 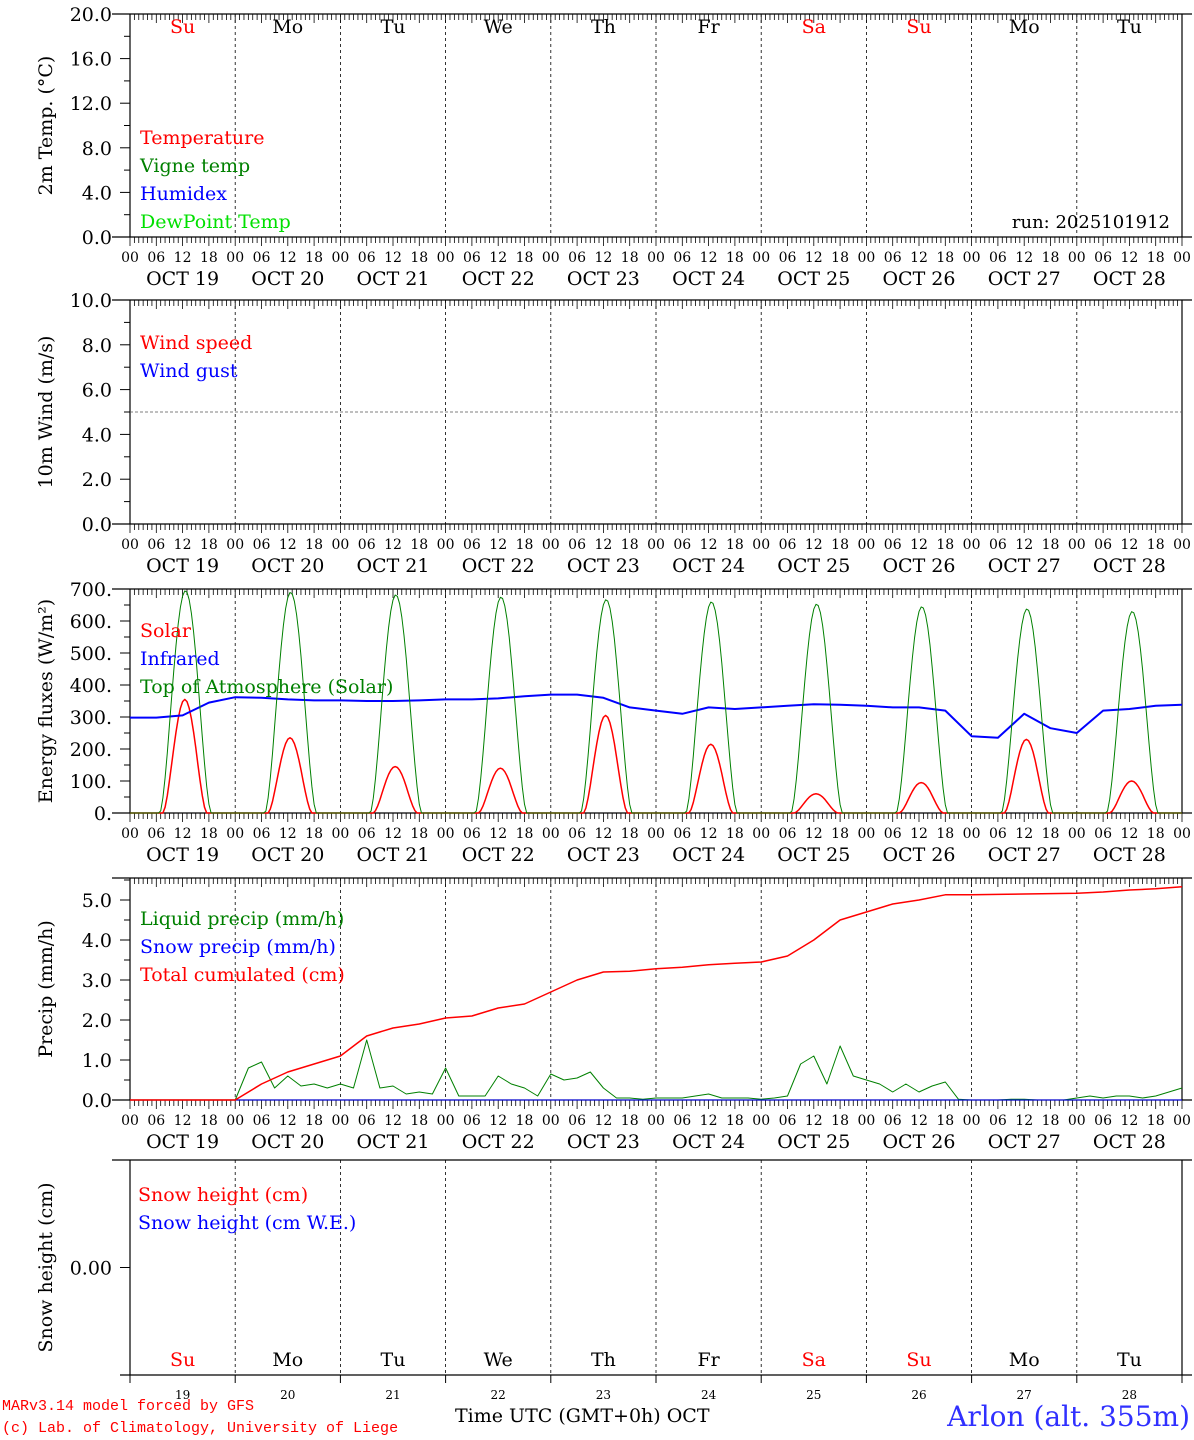 What do you see at coordinates (97, 1021) in the screenshot?
I see `y-tick-label: 2.0` at bounding box center [97, 1021].